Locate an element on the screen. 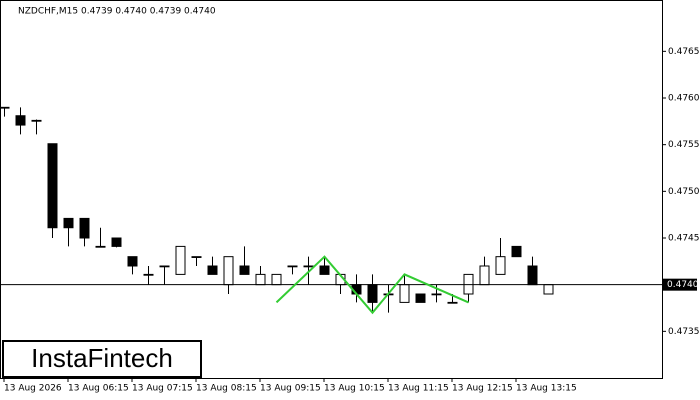 This screenshot has height=400, width=700. x-tick-label: 13 Aug 08:15 is located at coordinates (226, 389).